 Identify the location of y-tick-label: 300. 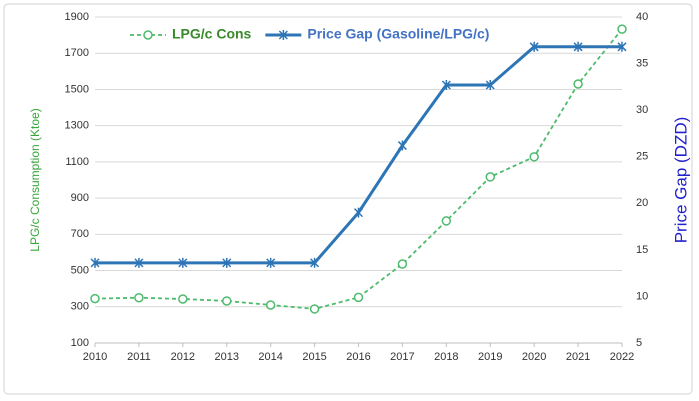
(80, 307).